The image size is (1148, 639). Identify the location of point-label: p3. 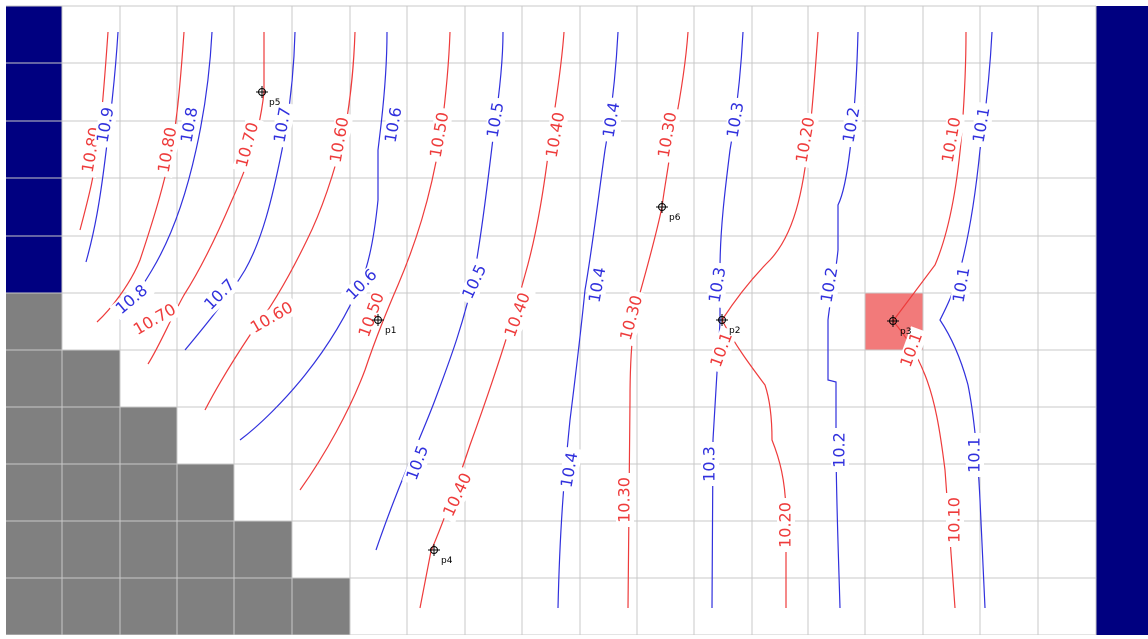
(905, 332).